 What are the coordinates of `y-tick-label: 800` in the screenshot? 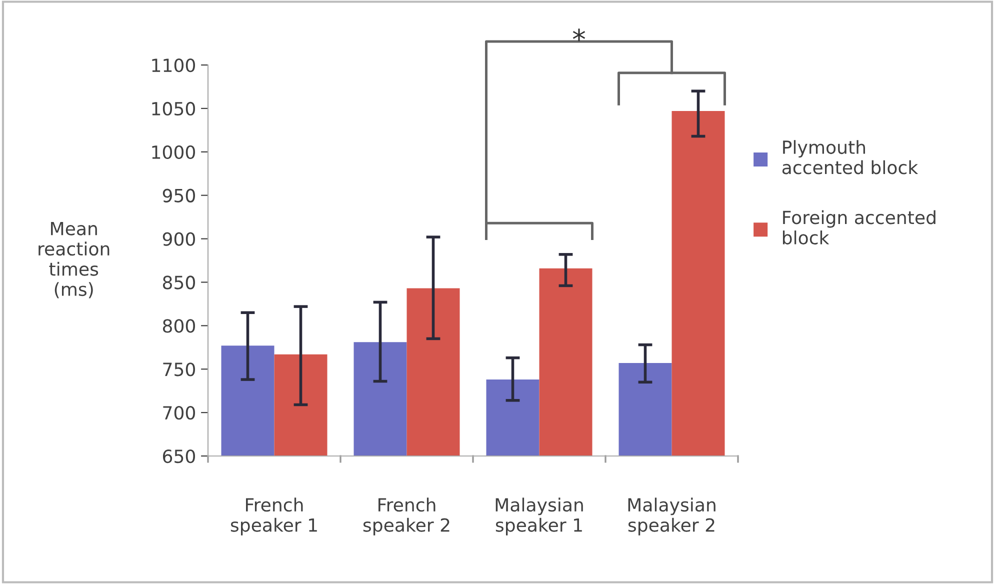 It's located at (178, 326).